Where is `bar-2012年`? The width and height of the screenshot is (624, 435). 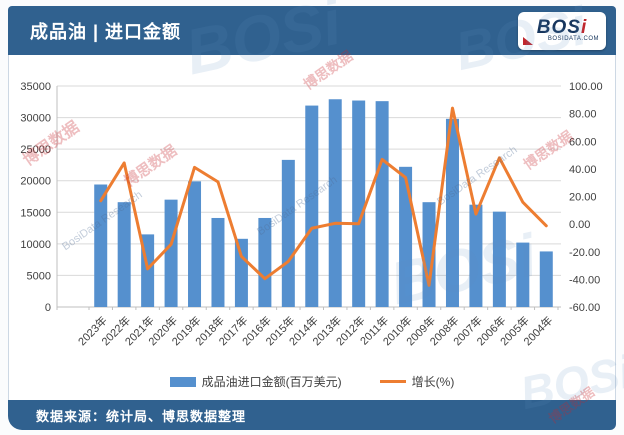 bar-2012年 is located at coordinates (359, 203).